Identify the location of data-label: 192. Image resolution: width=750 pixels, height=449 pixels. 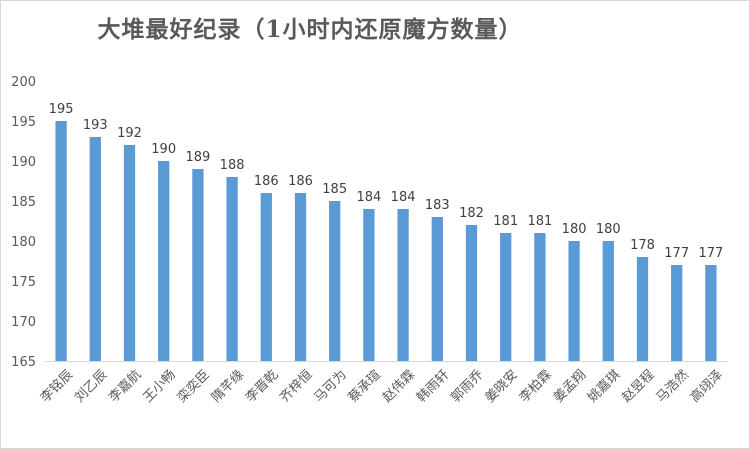
(129, 133).